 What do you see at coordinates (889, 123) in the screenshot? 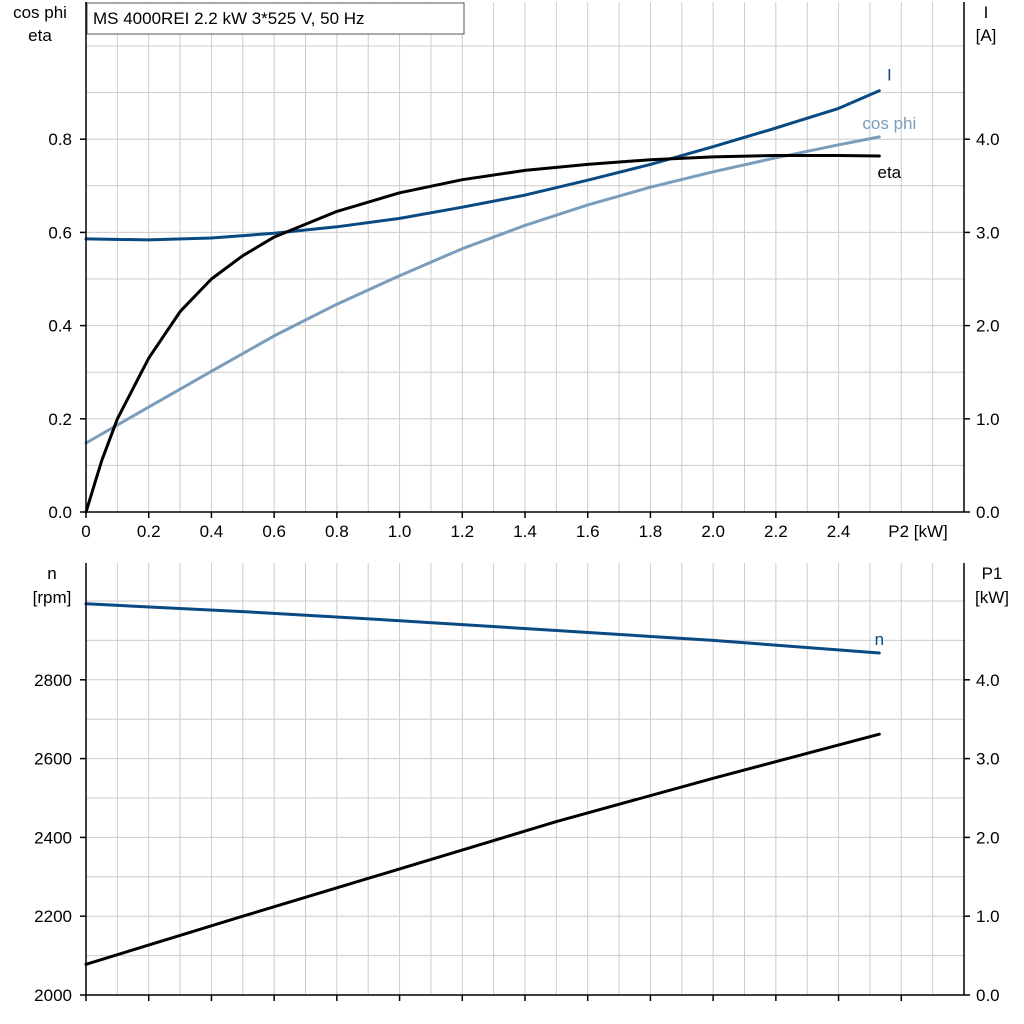
I see `cos-phi-label: cos phi` at bounding box center [889, 123].